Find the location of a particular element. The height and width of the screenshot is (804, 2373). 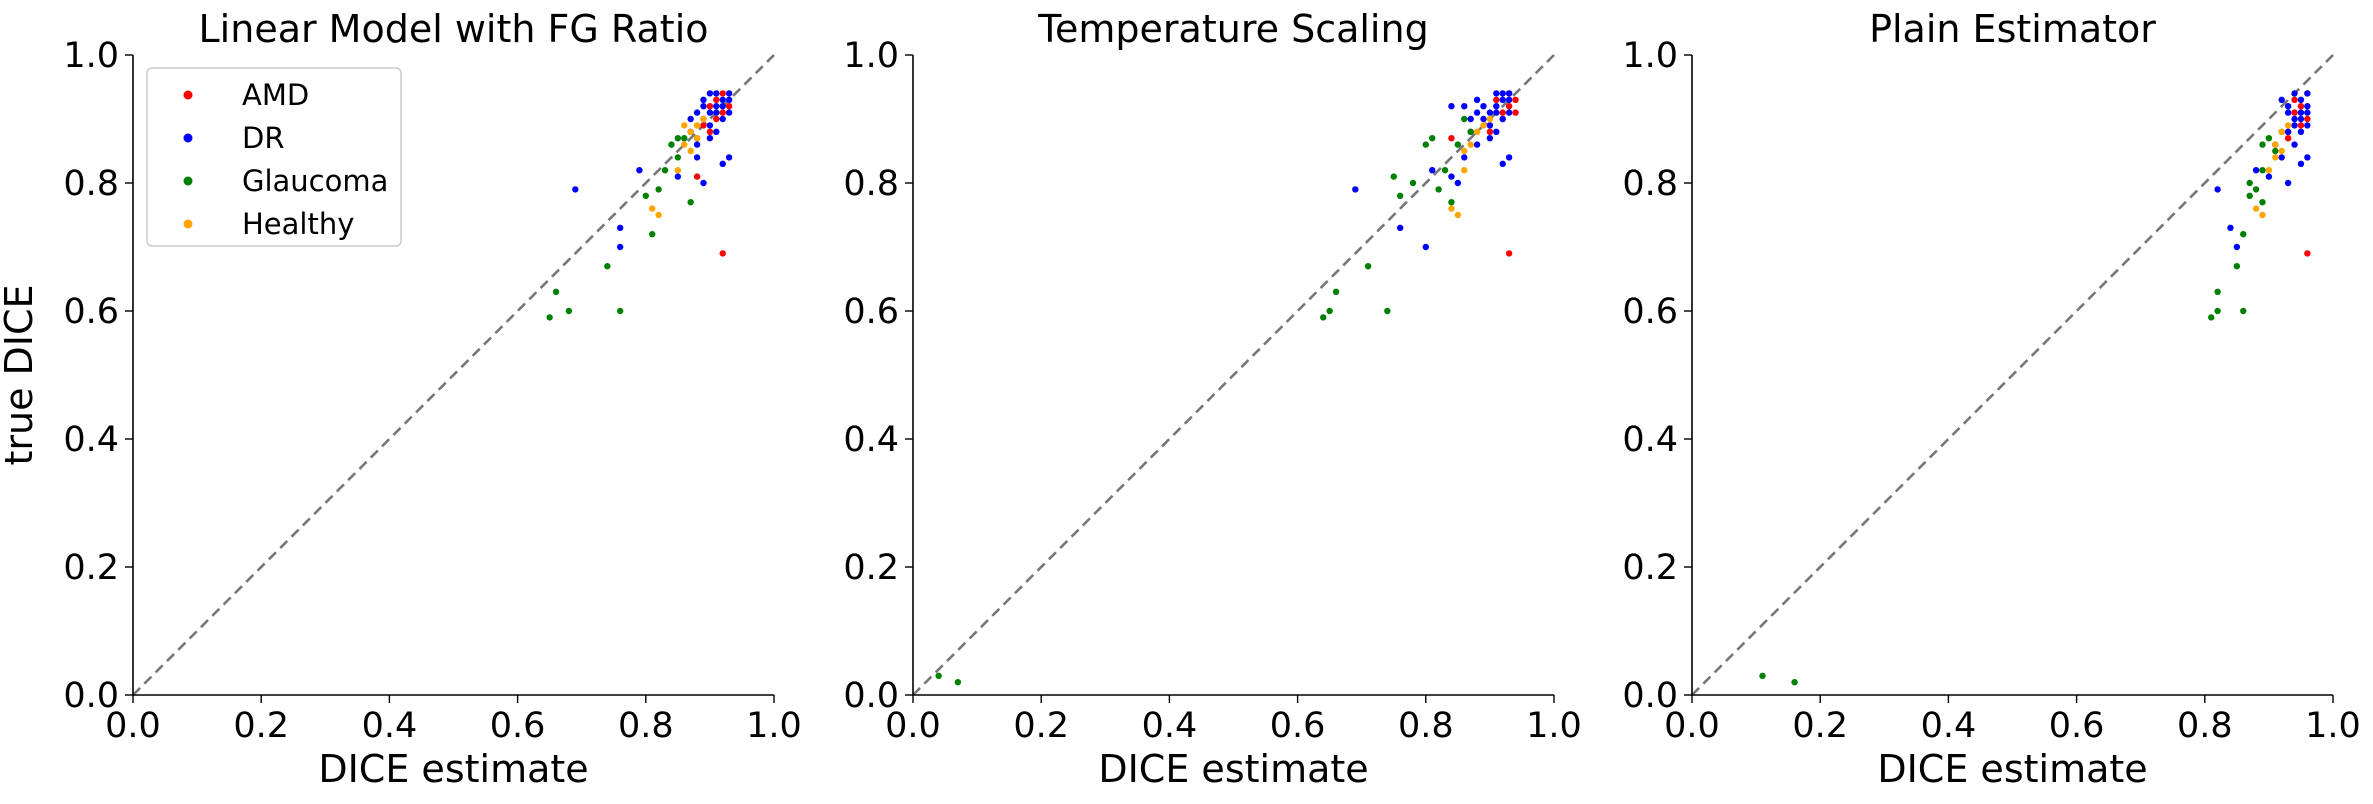

panel-title: Temperature Scaling is located at coordinates (1232, 29).